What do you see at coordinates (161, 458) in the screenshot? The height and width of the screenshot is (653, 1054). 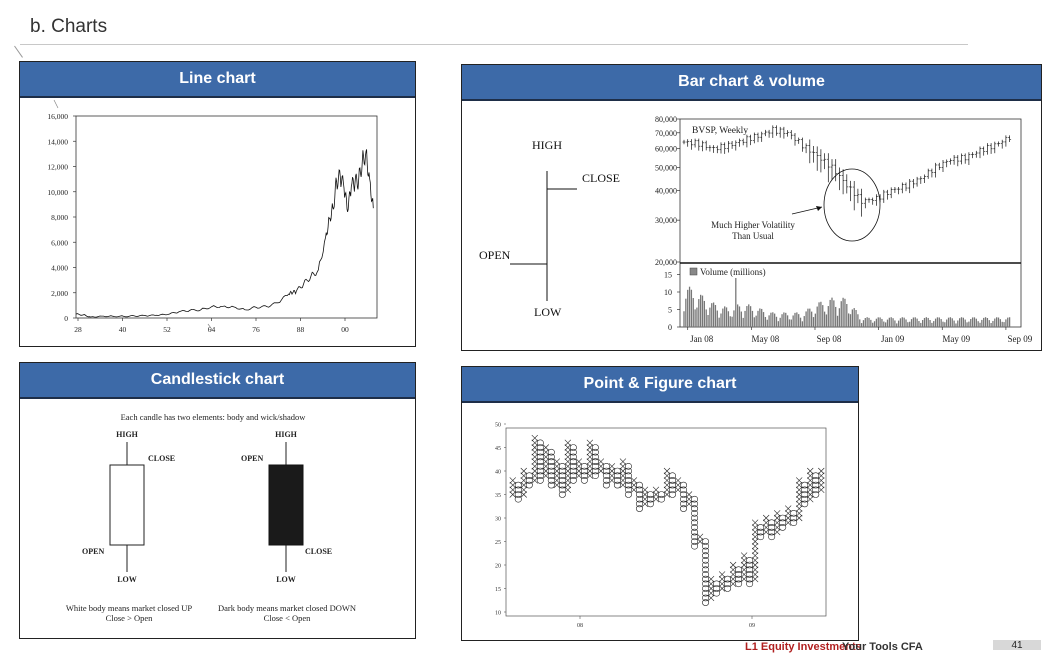 I see `white-close-label: CLOSE` at bounding box center [161, 458].